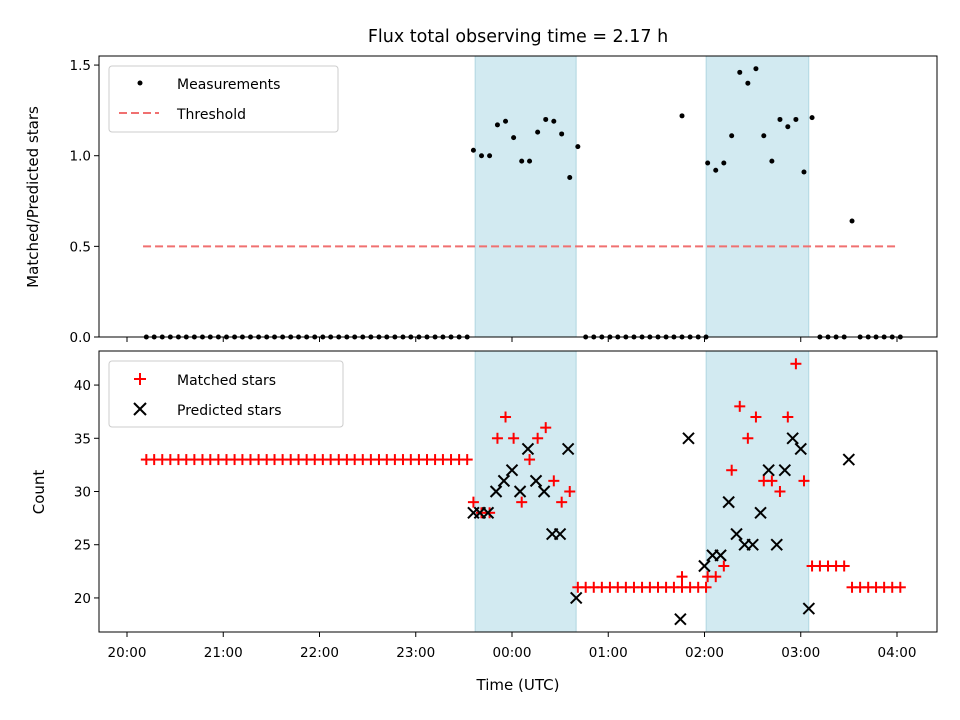 This screenshot has width=960, height=720. Describe the element at coordinates (140, 83) in the screenshot. I see `legend-measurements-marker` at that location.